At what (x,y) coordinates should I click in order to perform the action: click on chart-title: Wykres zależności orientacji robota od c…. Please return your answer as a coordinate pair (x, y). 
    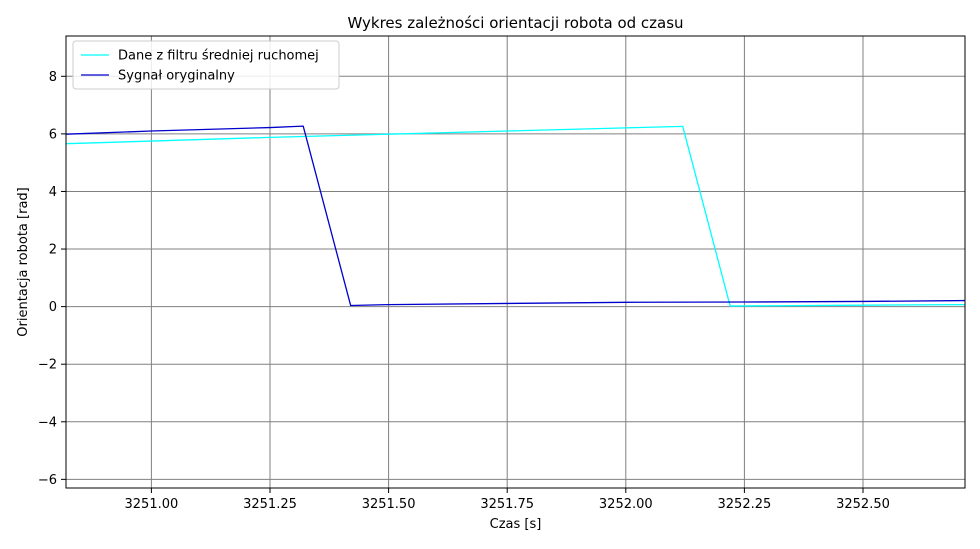
    Looking at the image, I should click on (515, 23).